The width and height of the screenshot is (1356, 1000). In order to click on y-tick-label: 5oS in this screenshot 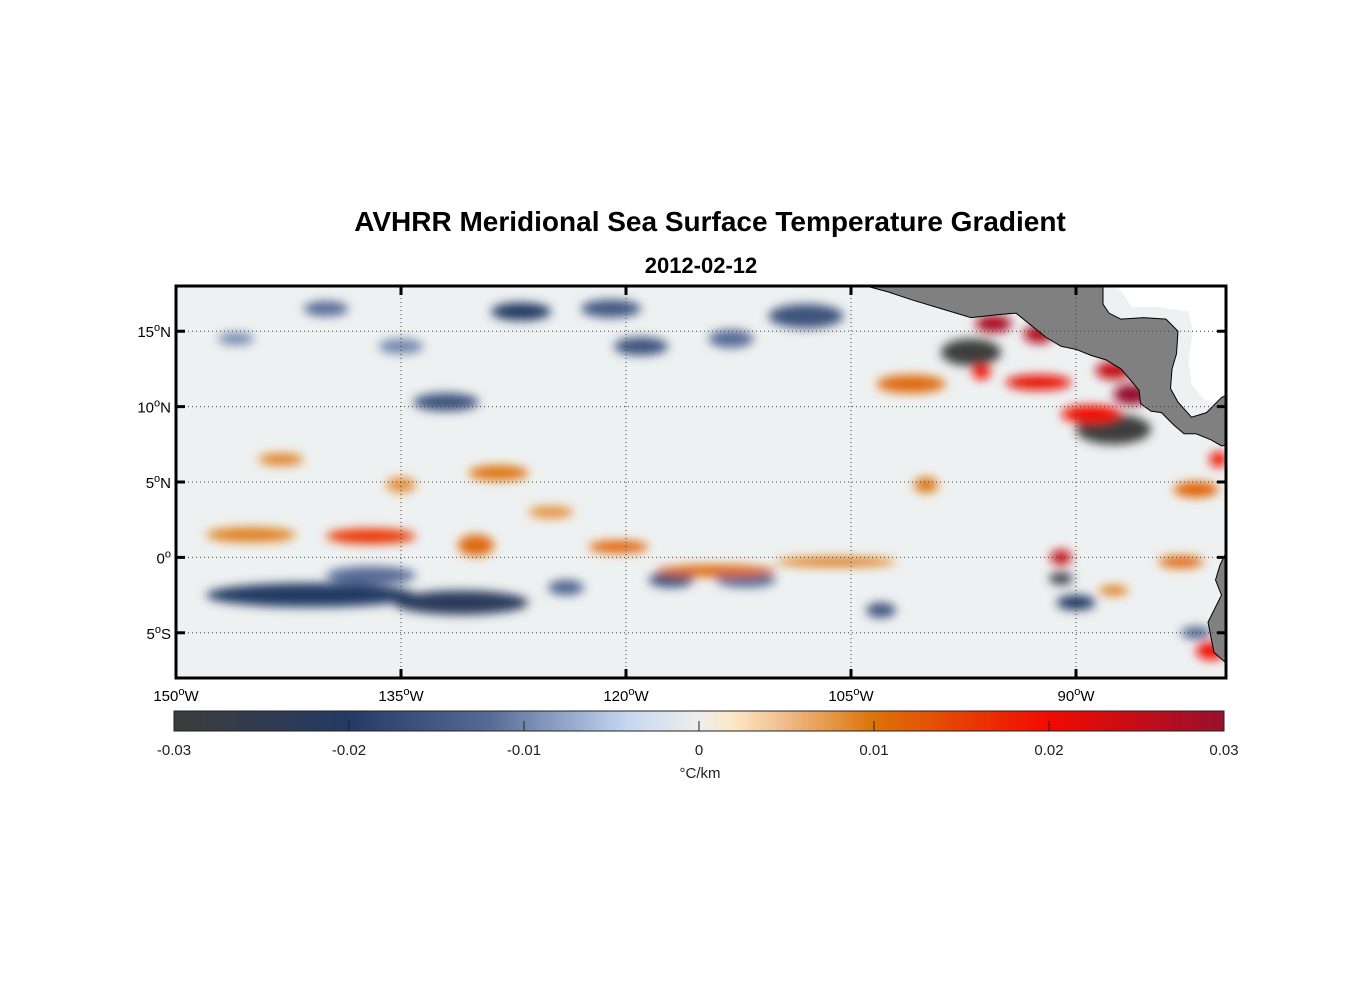, I will do `click(159, 633)`.